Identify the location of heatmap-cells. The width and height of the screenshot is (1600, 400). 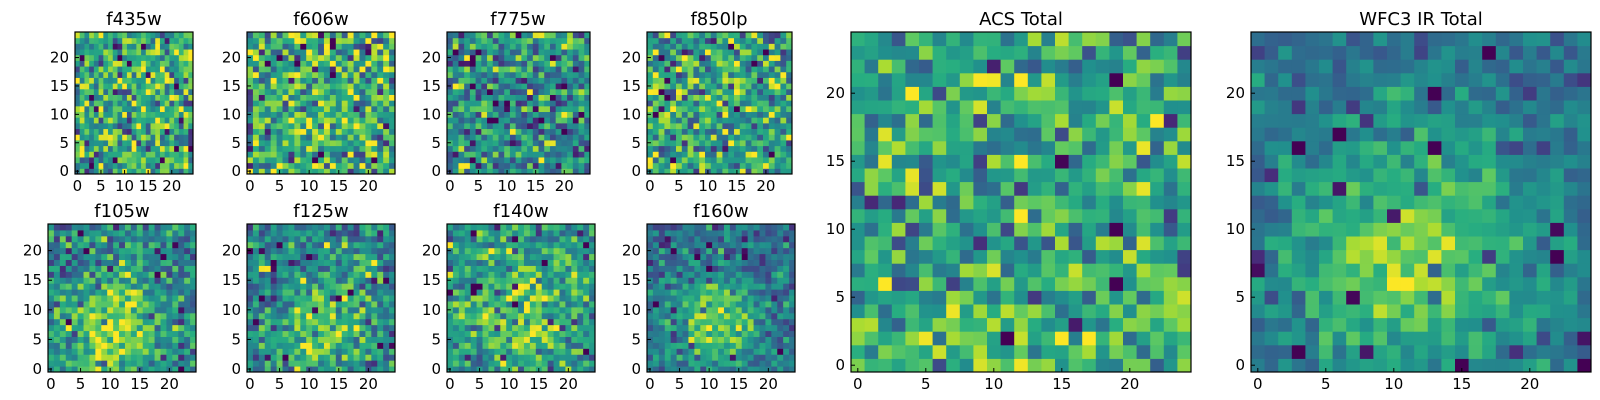
(321, 298).